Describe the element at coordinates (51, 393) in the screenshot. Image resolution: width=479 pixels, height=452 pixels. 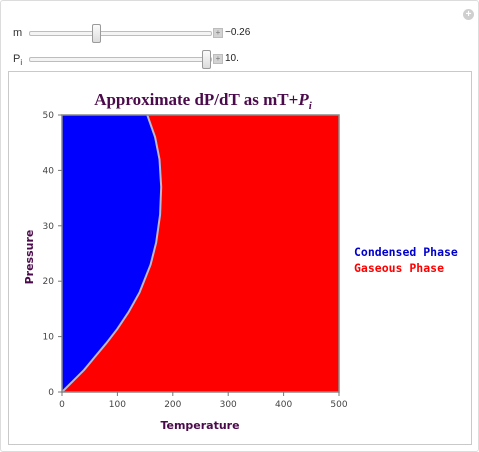
I see `y-tick-label: 0` at that location.